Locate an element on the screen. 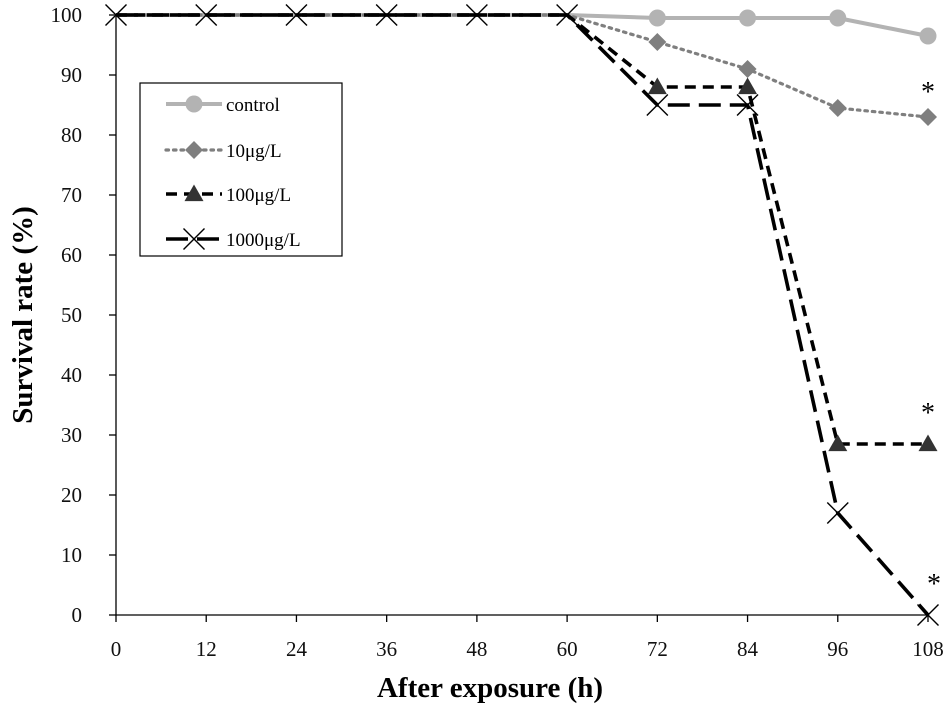 The width and height of the screenshot is (948, 707). legend-entry-100gl: 100μg/L is located at coordinates (228, 195).